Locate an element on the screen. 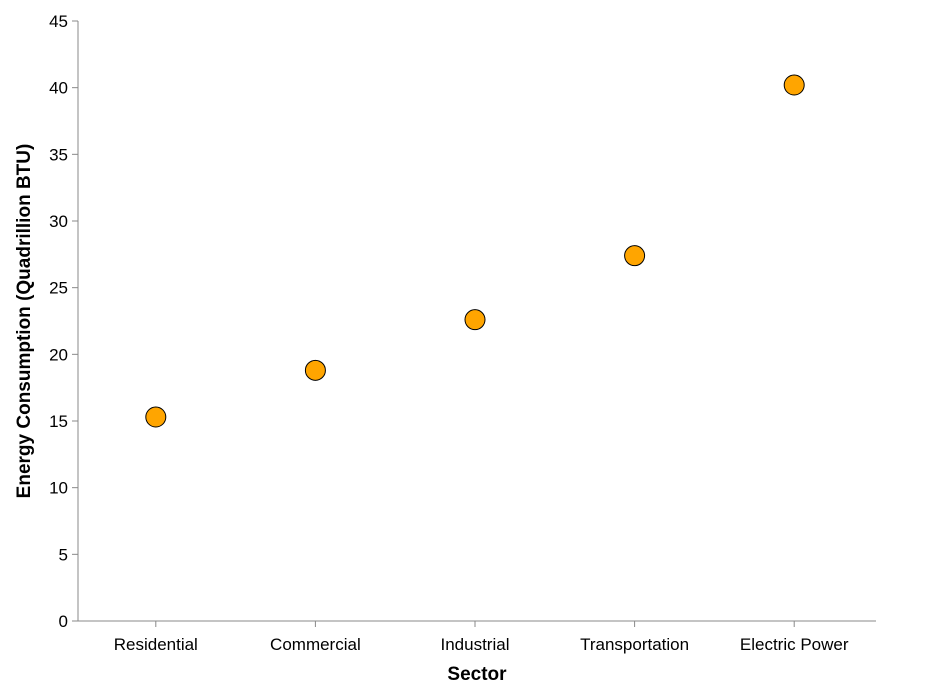  x-tick-label: Electric Power is located at coordinates (794, 644).